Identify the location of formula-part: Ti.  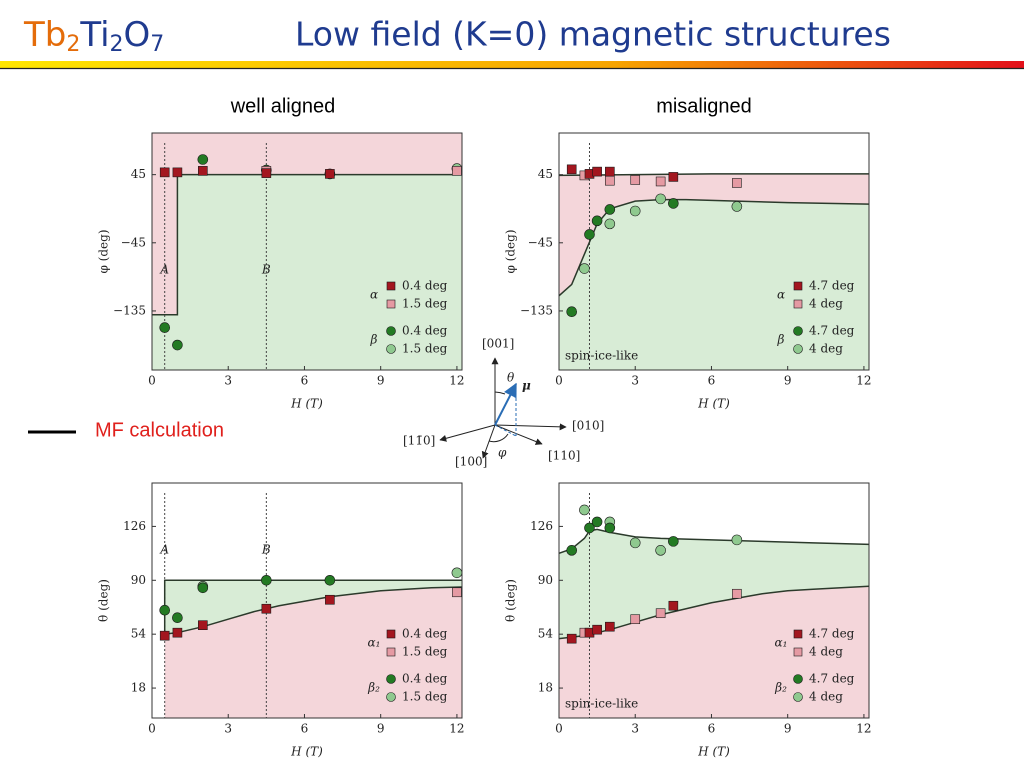
(94, 35).